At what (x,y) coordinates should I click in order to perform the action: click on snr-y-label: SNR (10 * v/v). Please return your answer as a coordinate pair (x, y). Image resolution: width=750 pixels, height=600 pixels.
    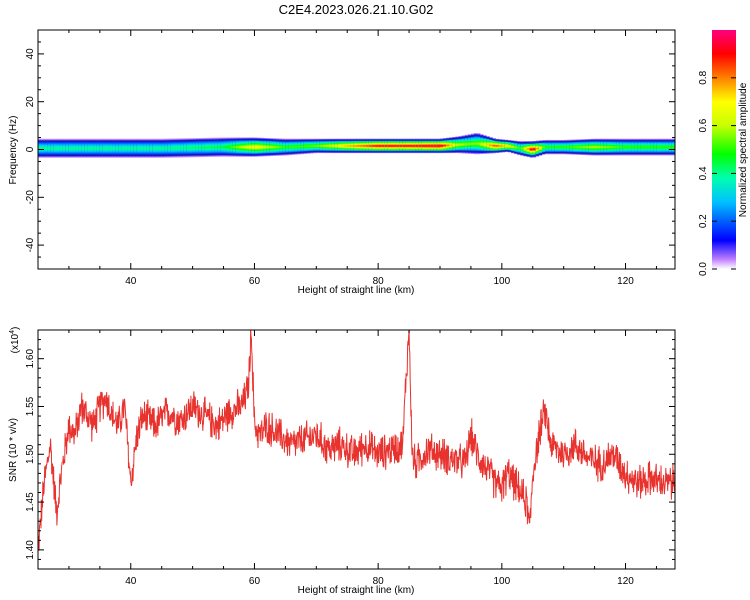
    Looking at the image, I should click on (13, 450).